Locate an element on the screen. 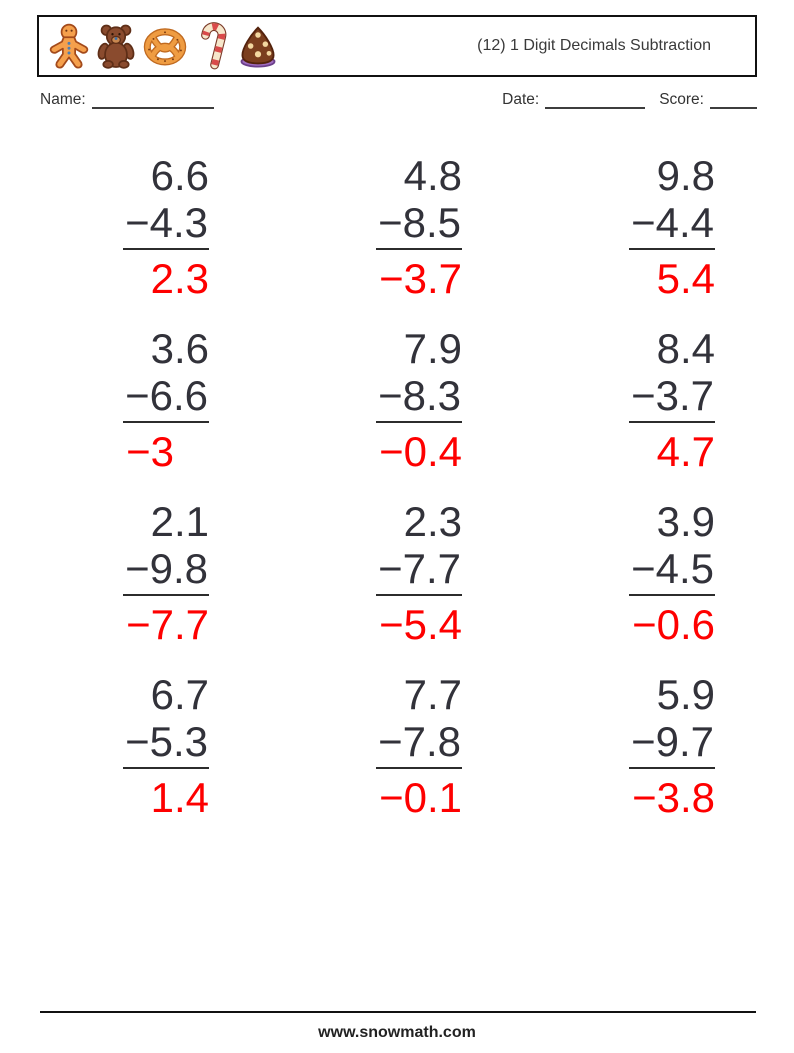 The width and height of the screenshot is (794, 1053). answer: −3.0 is located at coordinates (150, 451).